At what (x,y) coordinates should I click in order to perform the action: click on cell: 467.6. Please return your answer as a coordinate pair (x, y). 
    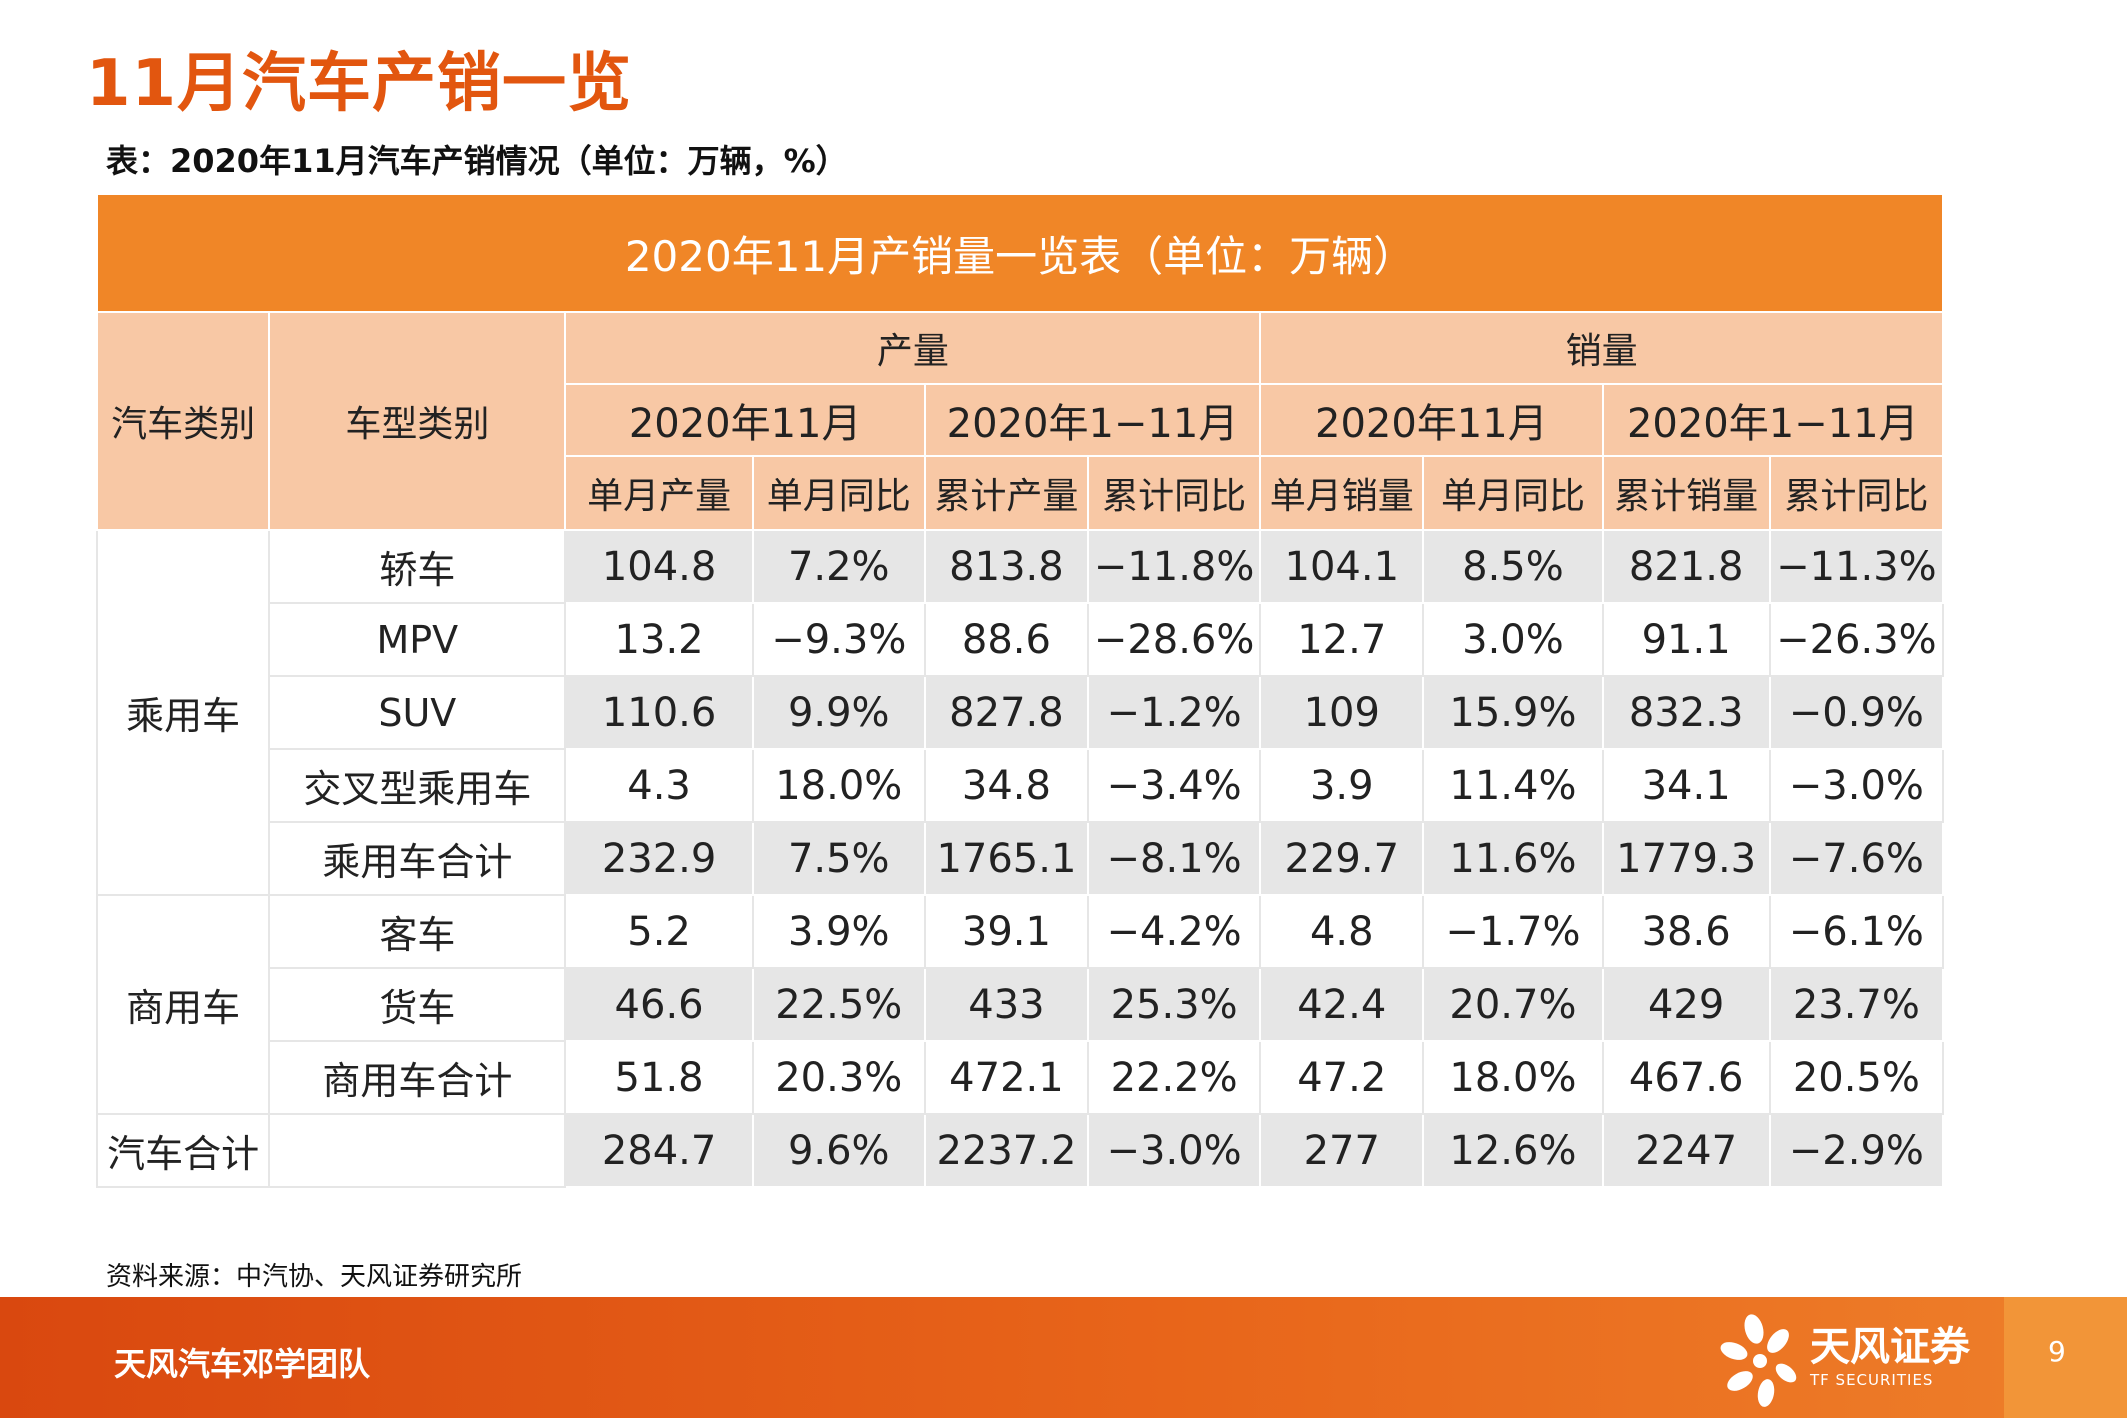
    Looking at the image, I should click on (1686, 1077).